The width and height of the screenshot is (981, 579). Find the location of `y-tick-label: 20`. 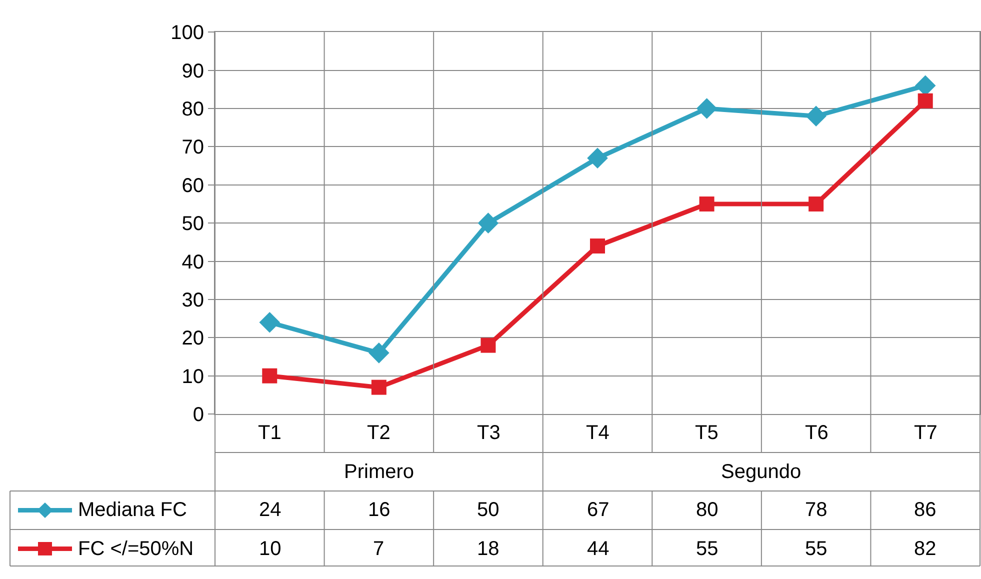

y-tick-label: 20 is located at coordinates (193, 339).